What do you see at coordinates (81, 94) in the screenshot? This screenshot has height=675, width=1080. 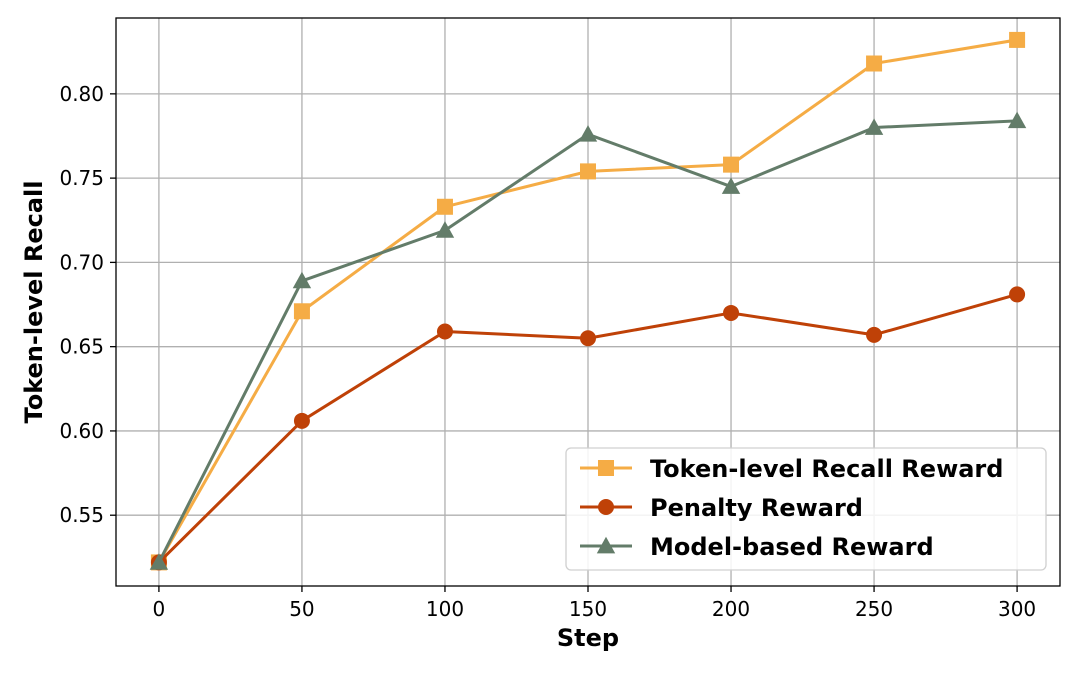 I see `y-tick-label: 0.80` at bounding box center [81, 94].